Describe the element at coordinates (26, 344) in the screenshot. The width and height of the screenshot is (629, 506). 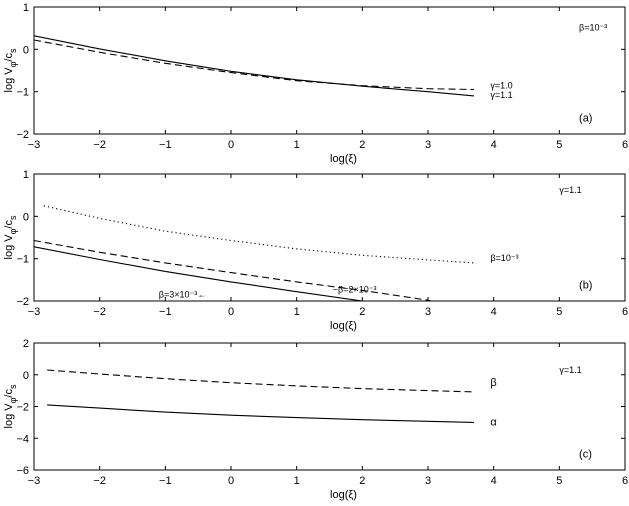
I see `y-tick-label: 2` at that location.